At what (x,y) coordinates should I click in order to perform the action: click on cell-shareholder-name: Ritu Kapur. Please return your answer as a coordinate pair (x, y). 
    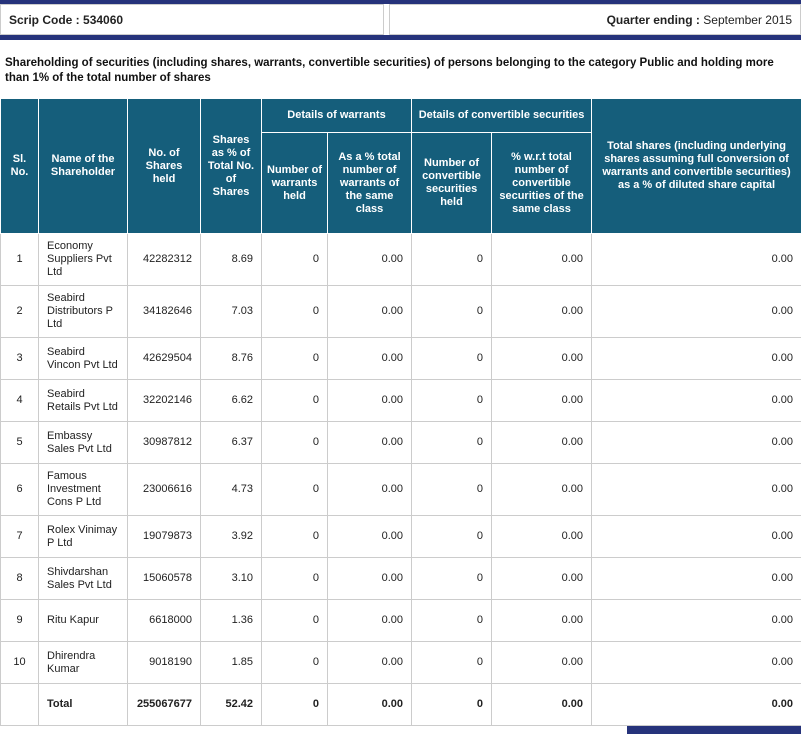
    Looking at the image, I should click on (83, 621).